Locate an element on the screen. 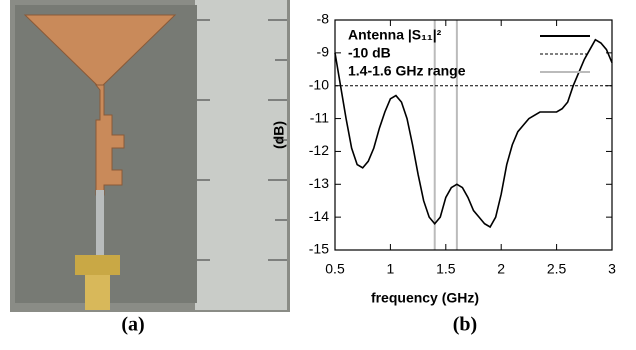 The width and height of the screenshot is (636, 350). y-tick-label: -15 is located at coordinates (319, 249).